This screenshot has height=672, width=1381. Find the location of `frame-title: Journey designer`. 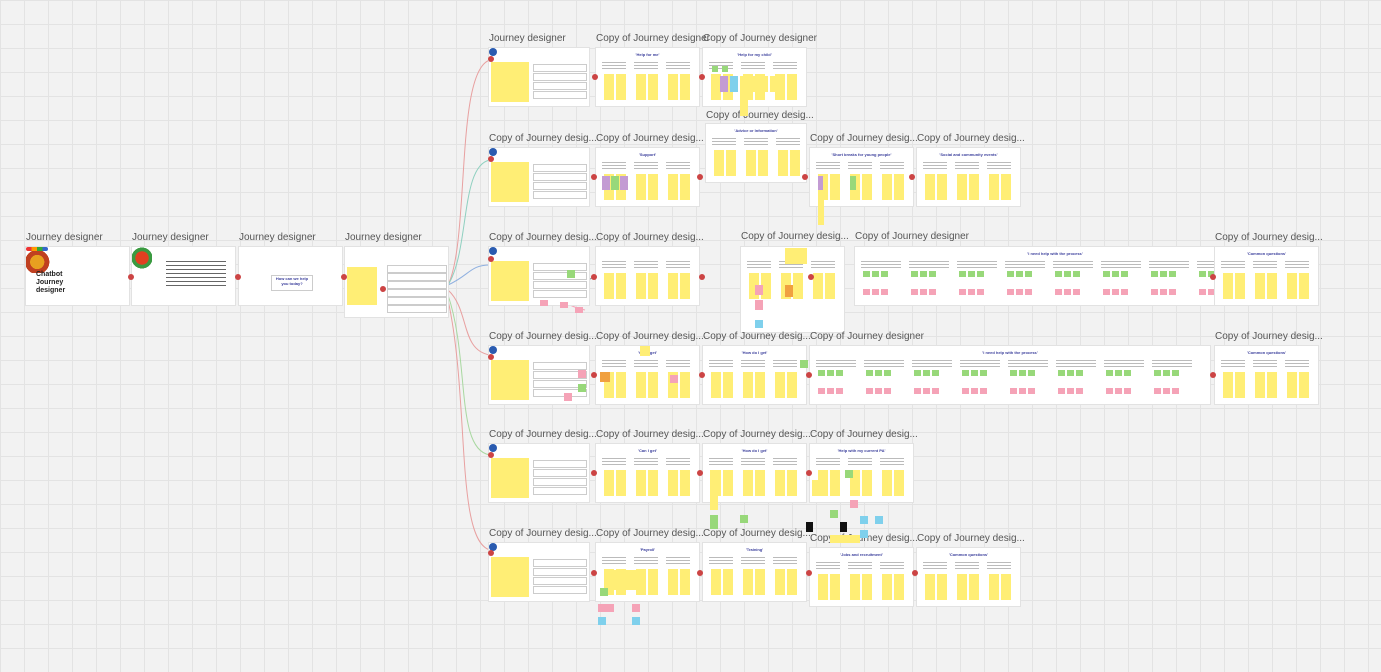

frame-title: Journey designer is located at coordinates (383, 237).